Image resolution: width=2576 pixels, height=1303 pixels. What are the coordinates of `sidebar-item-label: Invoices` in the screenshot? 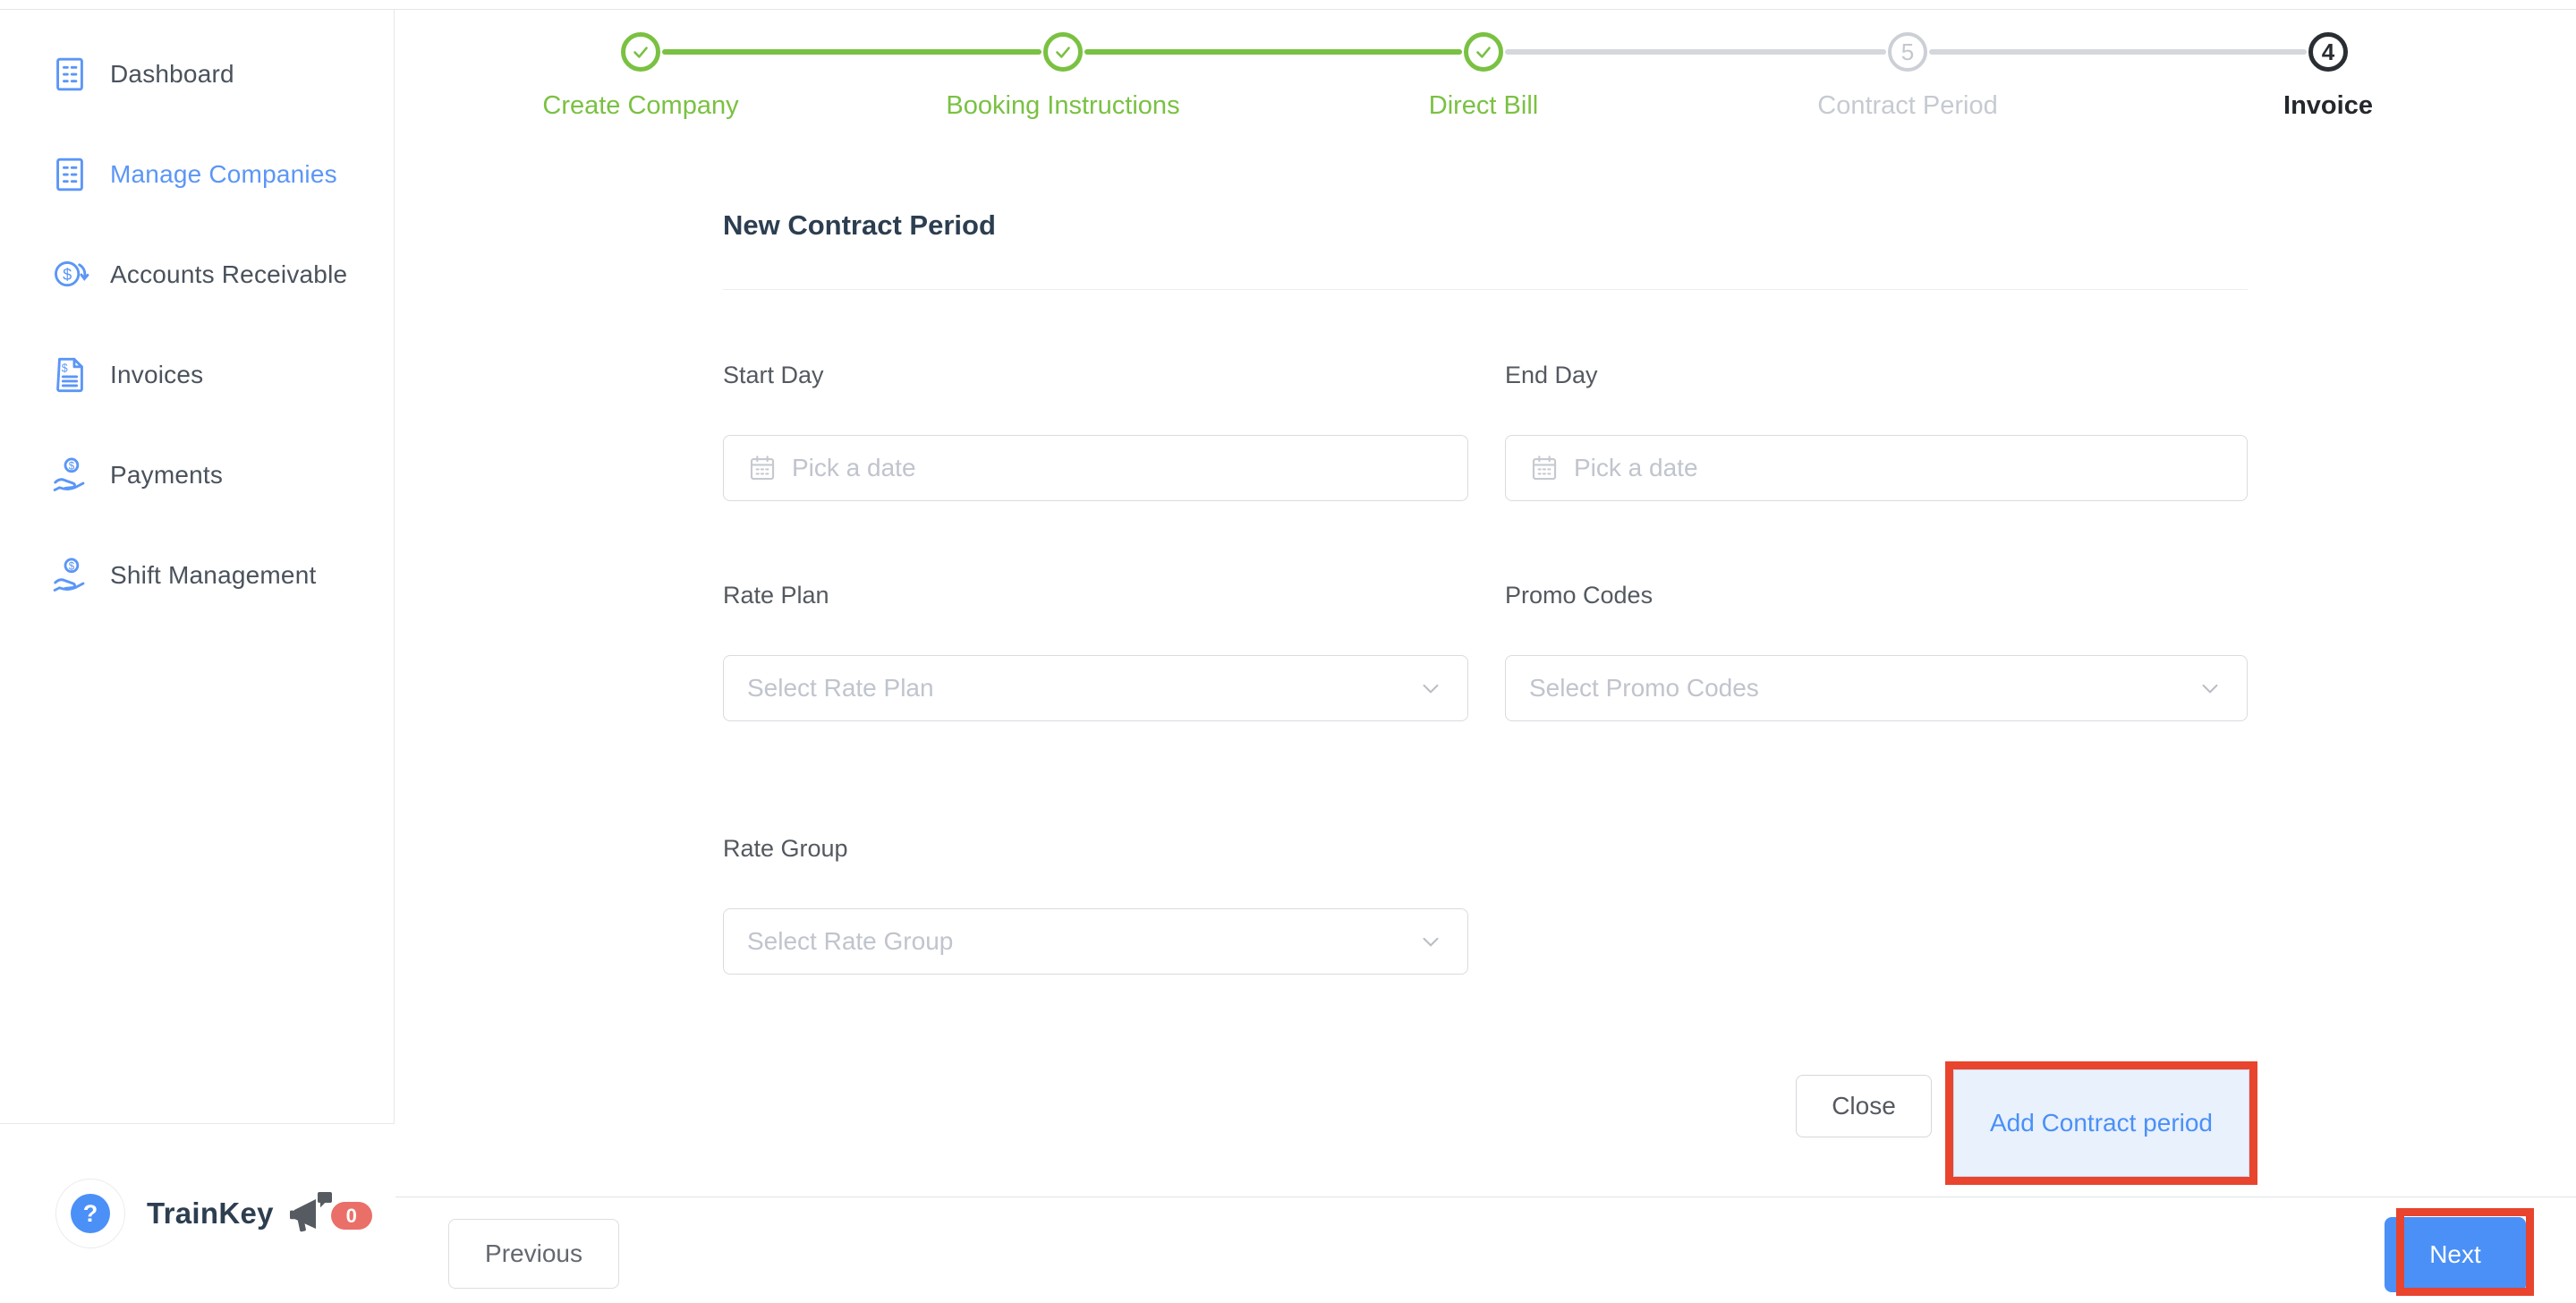 It's located at (157, 374).